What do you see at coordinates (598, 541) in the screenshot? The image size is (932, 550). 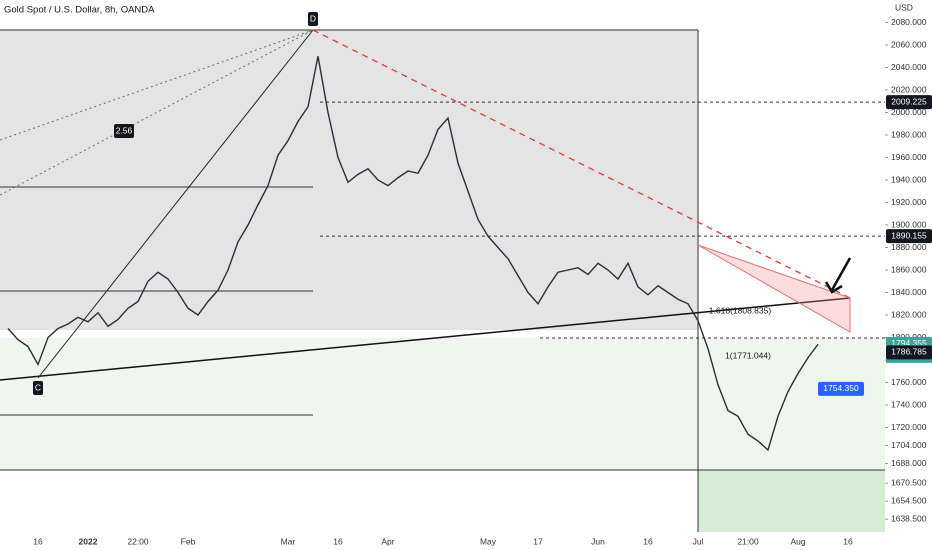 I see `x-tick-label: Jun` at bounding box center [598, 541].